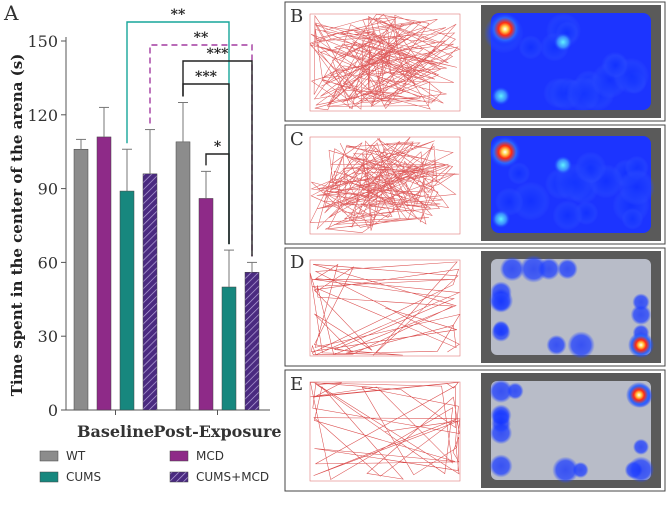 This screenshot has height=510, width=670. Describe the element at coordinates (83, 477) in the screenshot. I see `legend-label: CUMS` at that location.